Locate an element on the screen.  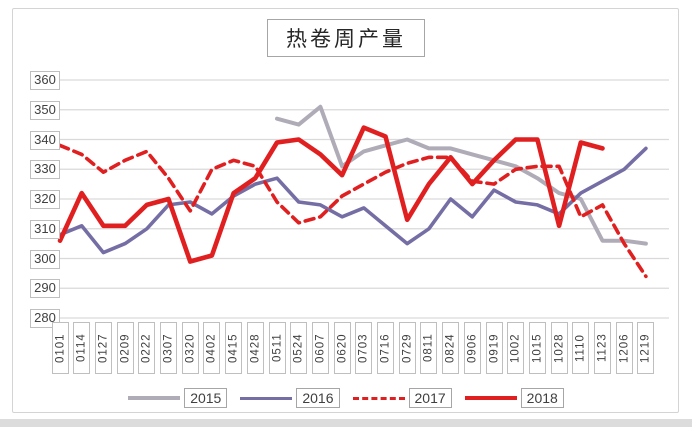
legend-item-2017: 2017 is located at coordinates (402, 398).